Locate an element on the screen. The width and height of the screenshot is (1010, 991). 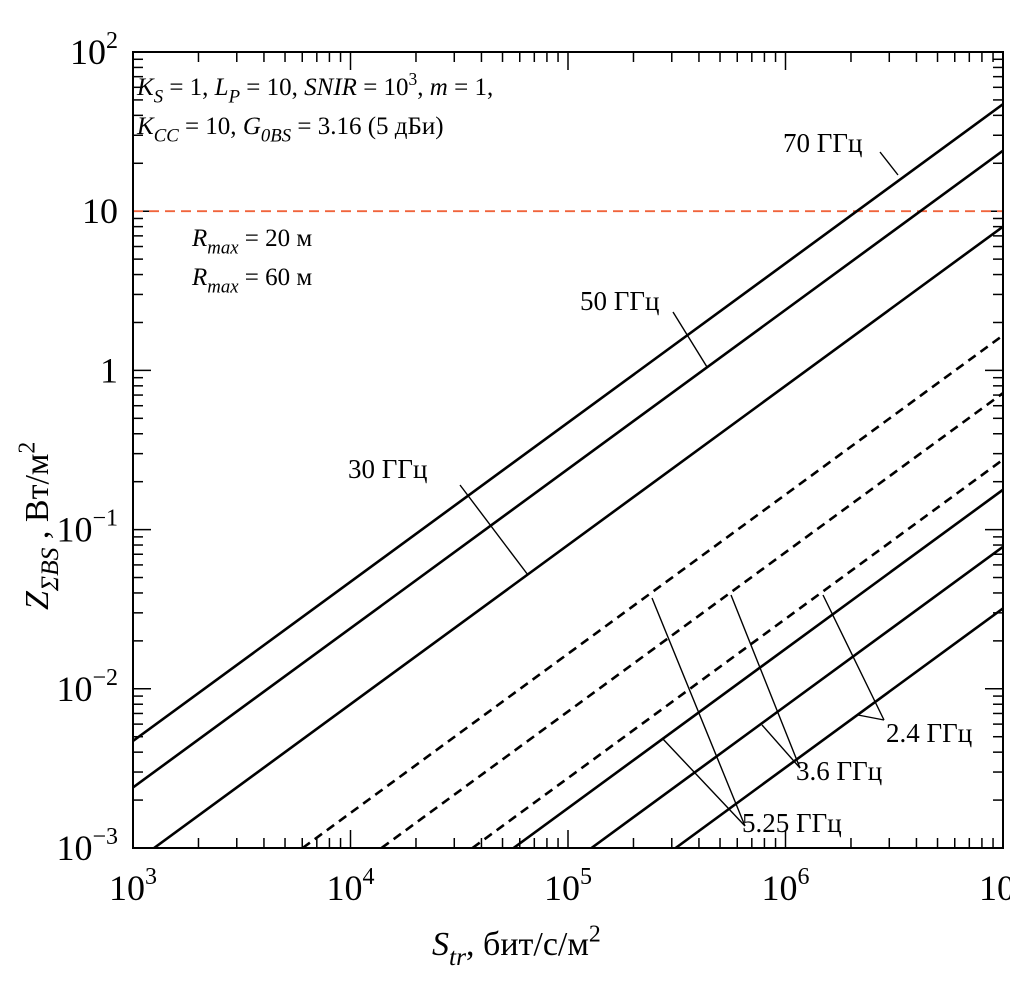
frequency-label: 30 ГГц is located at coordinates (387, 469).